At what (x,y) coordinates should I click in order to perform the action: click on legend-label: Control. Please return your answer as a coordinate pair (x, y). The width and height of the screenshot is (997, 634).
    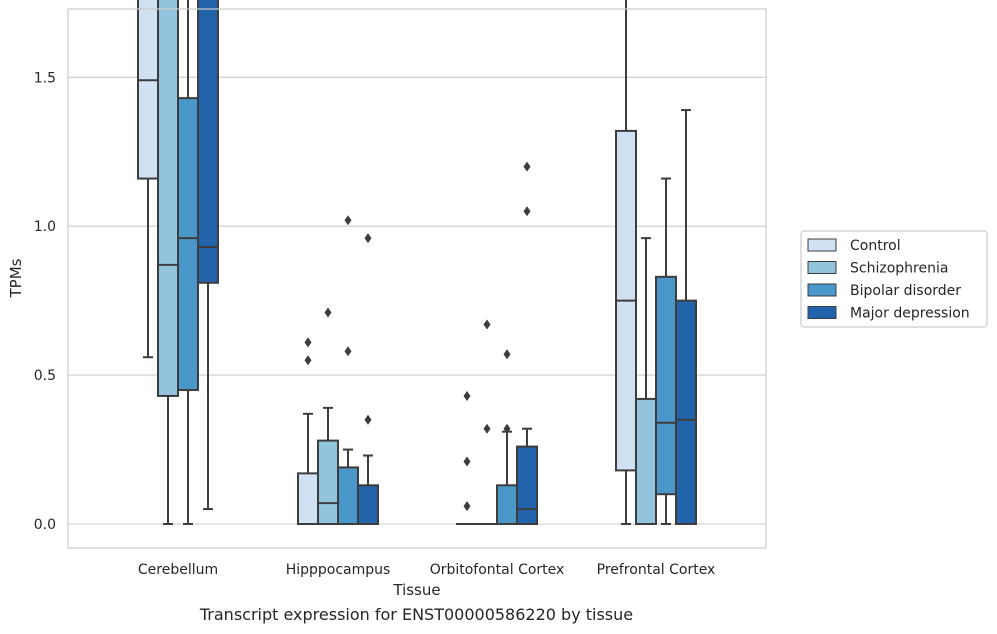
    Looking at the image, I should click on (875, 246).